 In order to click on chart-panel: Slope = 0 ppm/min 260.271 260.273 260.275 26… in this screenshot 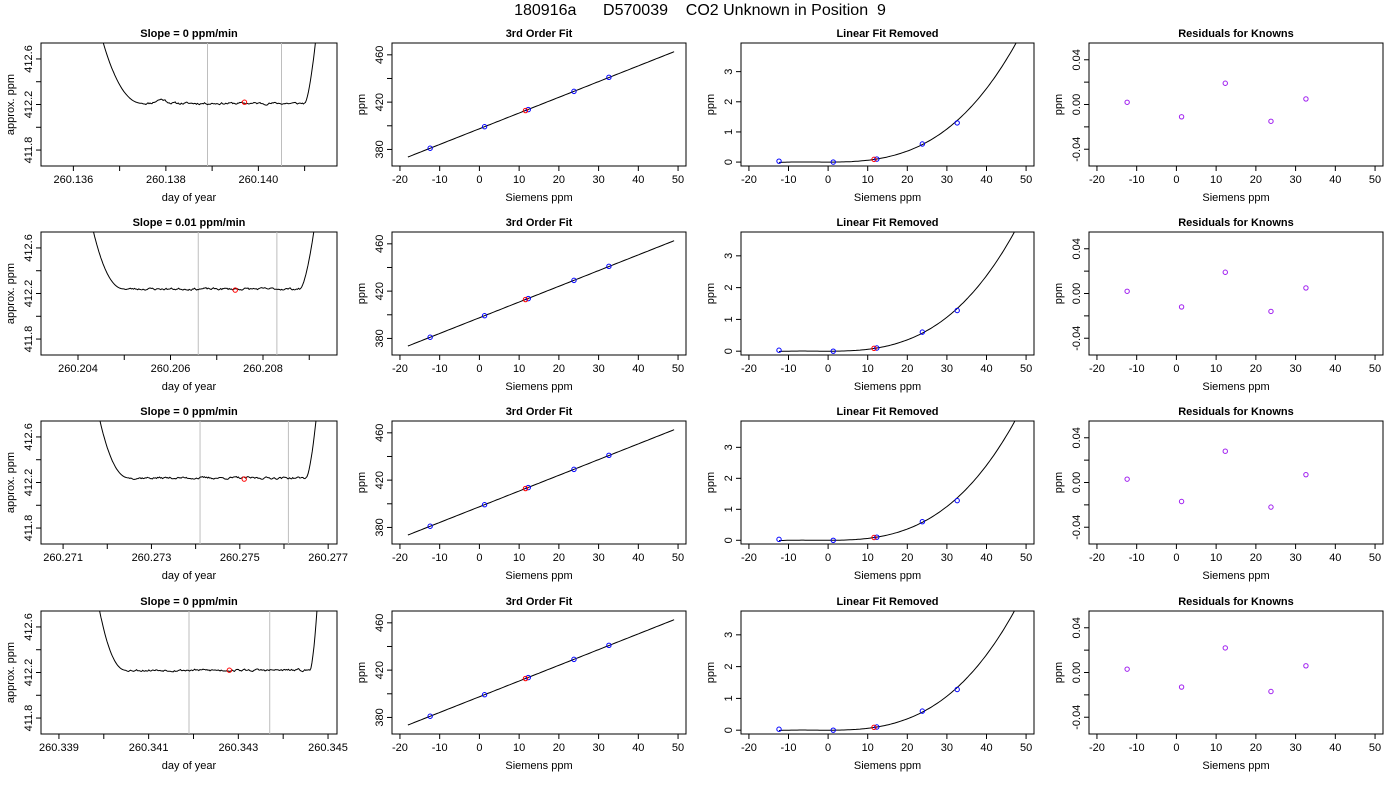, I will do `click(176, 494)`.